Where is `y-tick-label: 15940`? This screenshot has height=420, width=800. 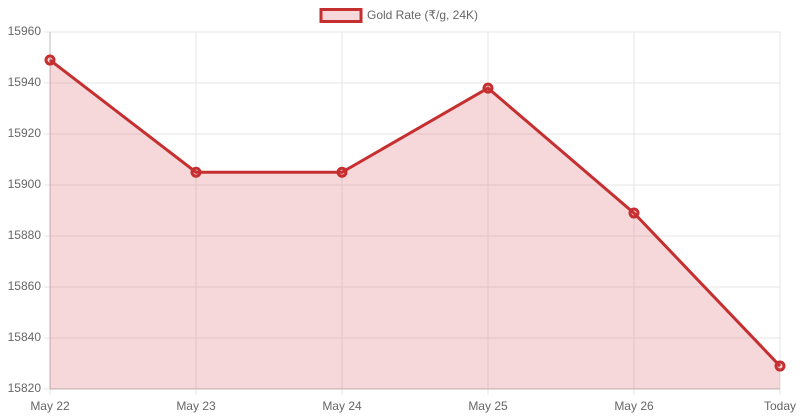
y-tick-label: 15940 is located at coordinates (25, 82).